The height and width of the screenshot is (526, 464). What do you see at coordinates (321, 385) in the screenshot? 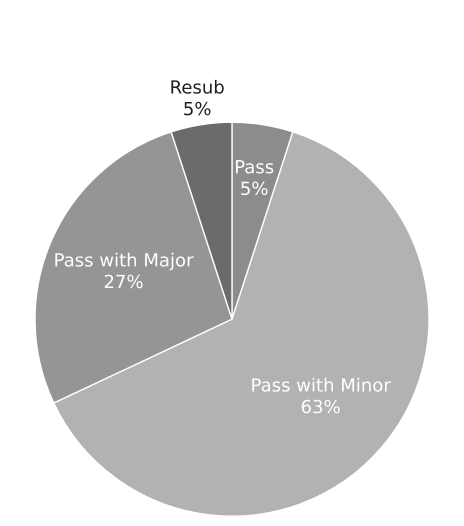
I see `slice-label: Pass with Minor` at bounding box center [321, 385].